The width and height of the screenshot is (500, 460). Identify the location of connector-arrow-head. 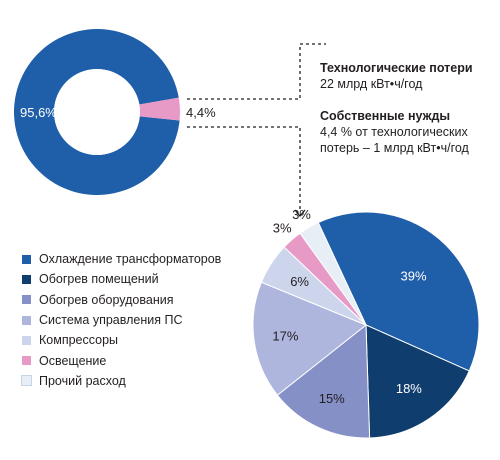
(300, 213).